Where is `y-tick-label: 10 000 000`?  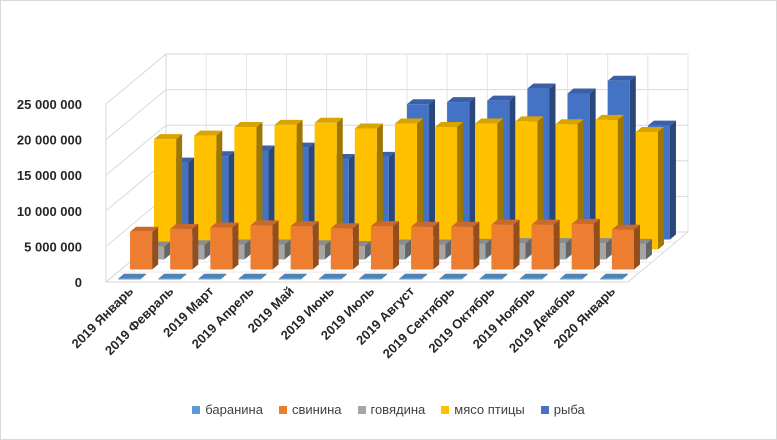
y-tick-label: 10 000 000 is located at coordinates (49, 211).